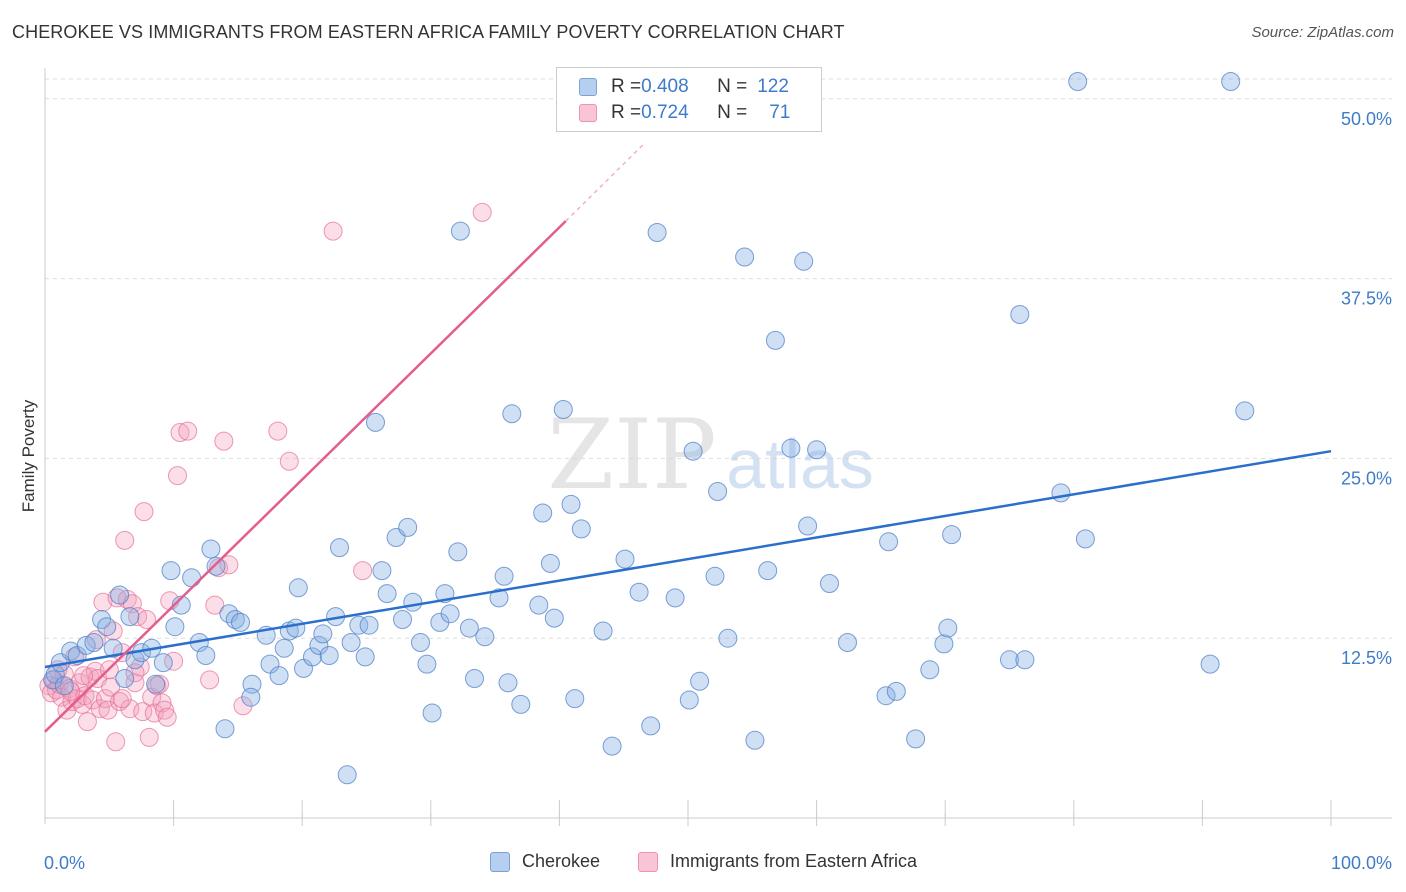 This screenshot has width=1406, height=892. Describe the element at coordinates (588, 113) in the screenshot. I see `legend-swatch-pink` at that location.